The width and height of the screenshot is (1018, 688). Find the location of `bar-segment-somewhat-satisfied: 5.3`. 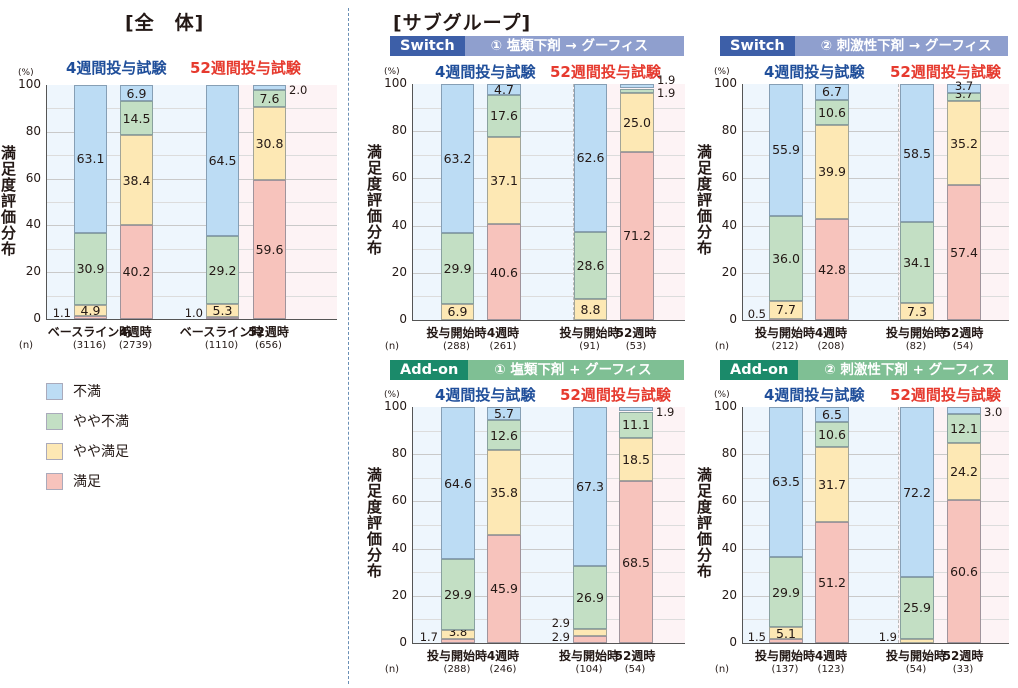

bar-segment-somewhat-satisfied: 5.3 is located at coordinates (222, 310).